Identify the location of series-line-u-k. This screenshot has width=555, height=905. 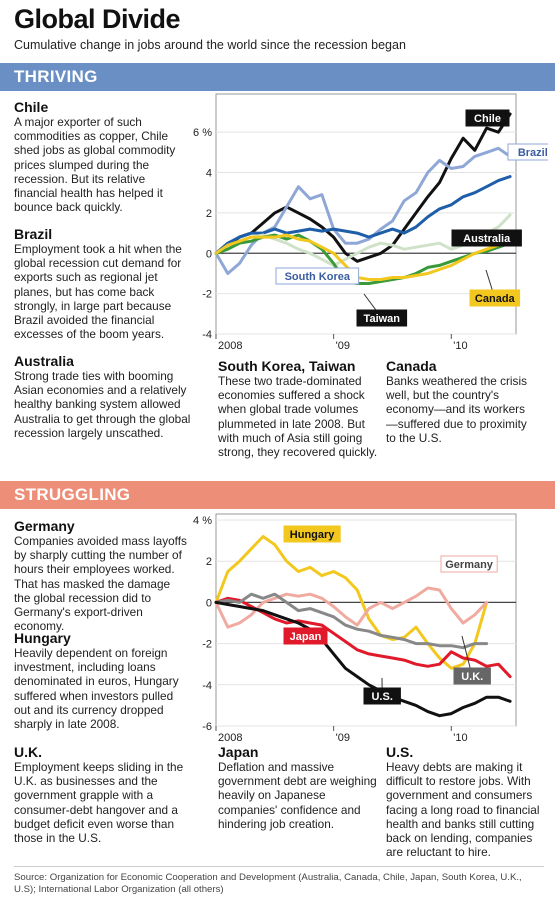
(351, 621).